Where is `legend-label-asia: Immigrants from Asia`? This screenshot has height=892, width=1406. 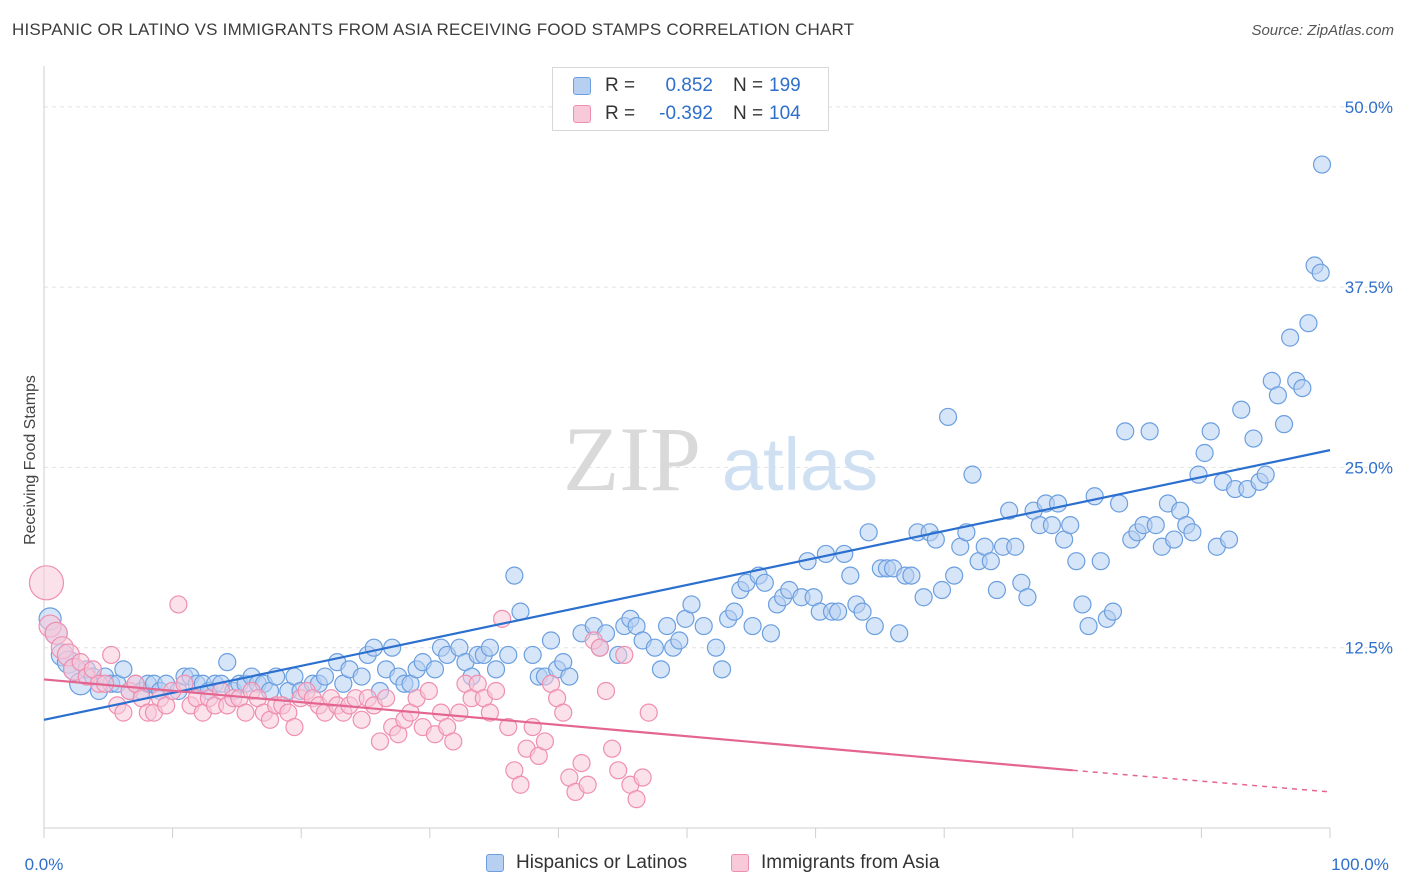 legend-label-asia: Immigrants from Asia is located at coordinates (850, 862).